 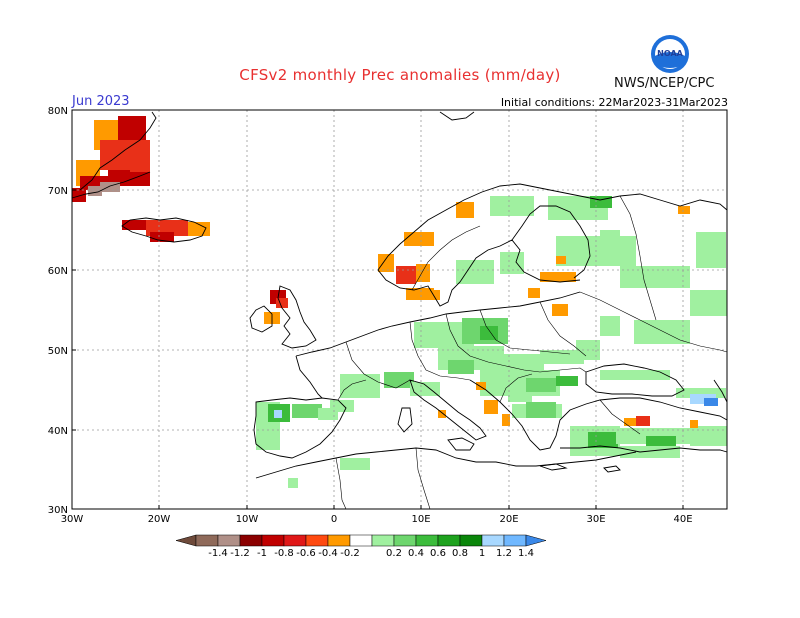 I want to click on svg-text: NOAA, so click(x=670, y=53).